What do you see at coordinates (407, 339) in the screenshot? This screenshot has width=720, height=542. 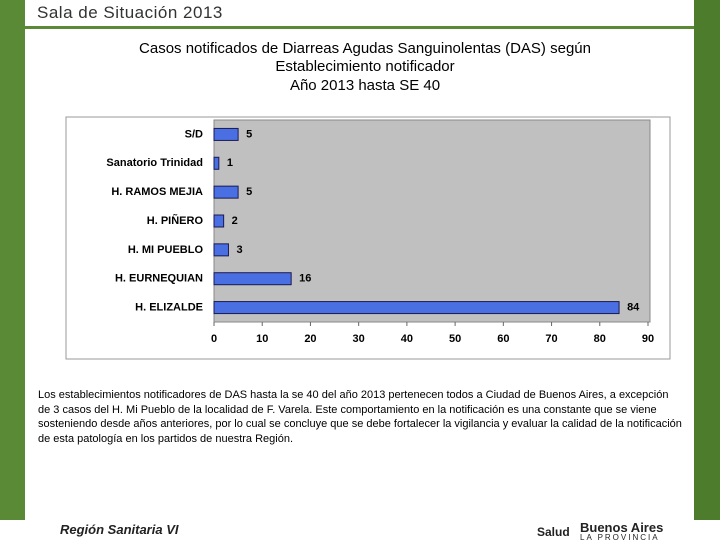 I see `x-tick-label: 40` at bounding box center [407, 339].